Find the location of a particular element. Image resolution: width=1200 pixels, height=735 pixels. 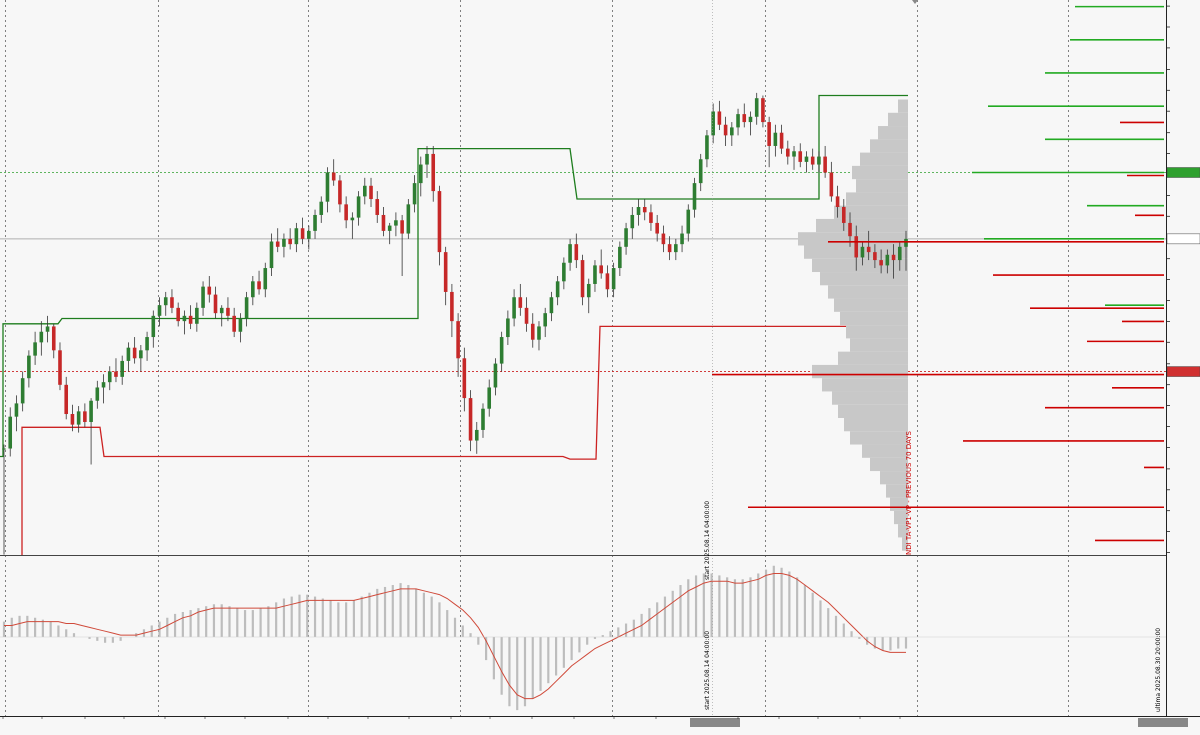

ultima-marker-label: ultima 2025.08.30 20:00:00 is located at coordinates (1158, 670).